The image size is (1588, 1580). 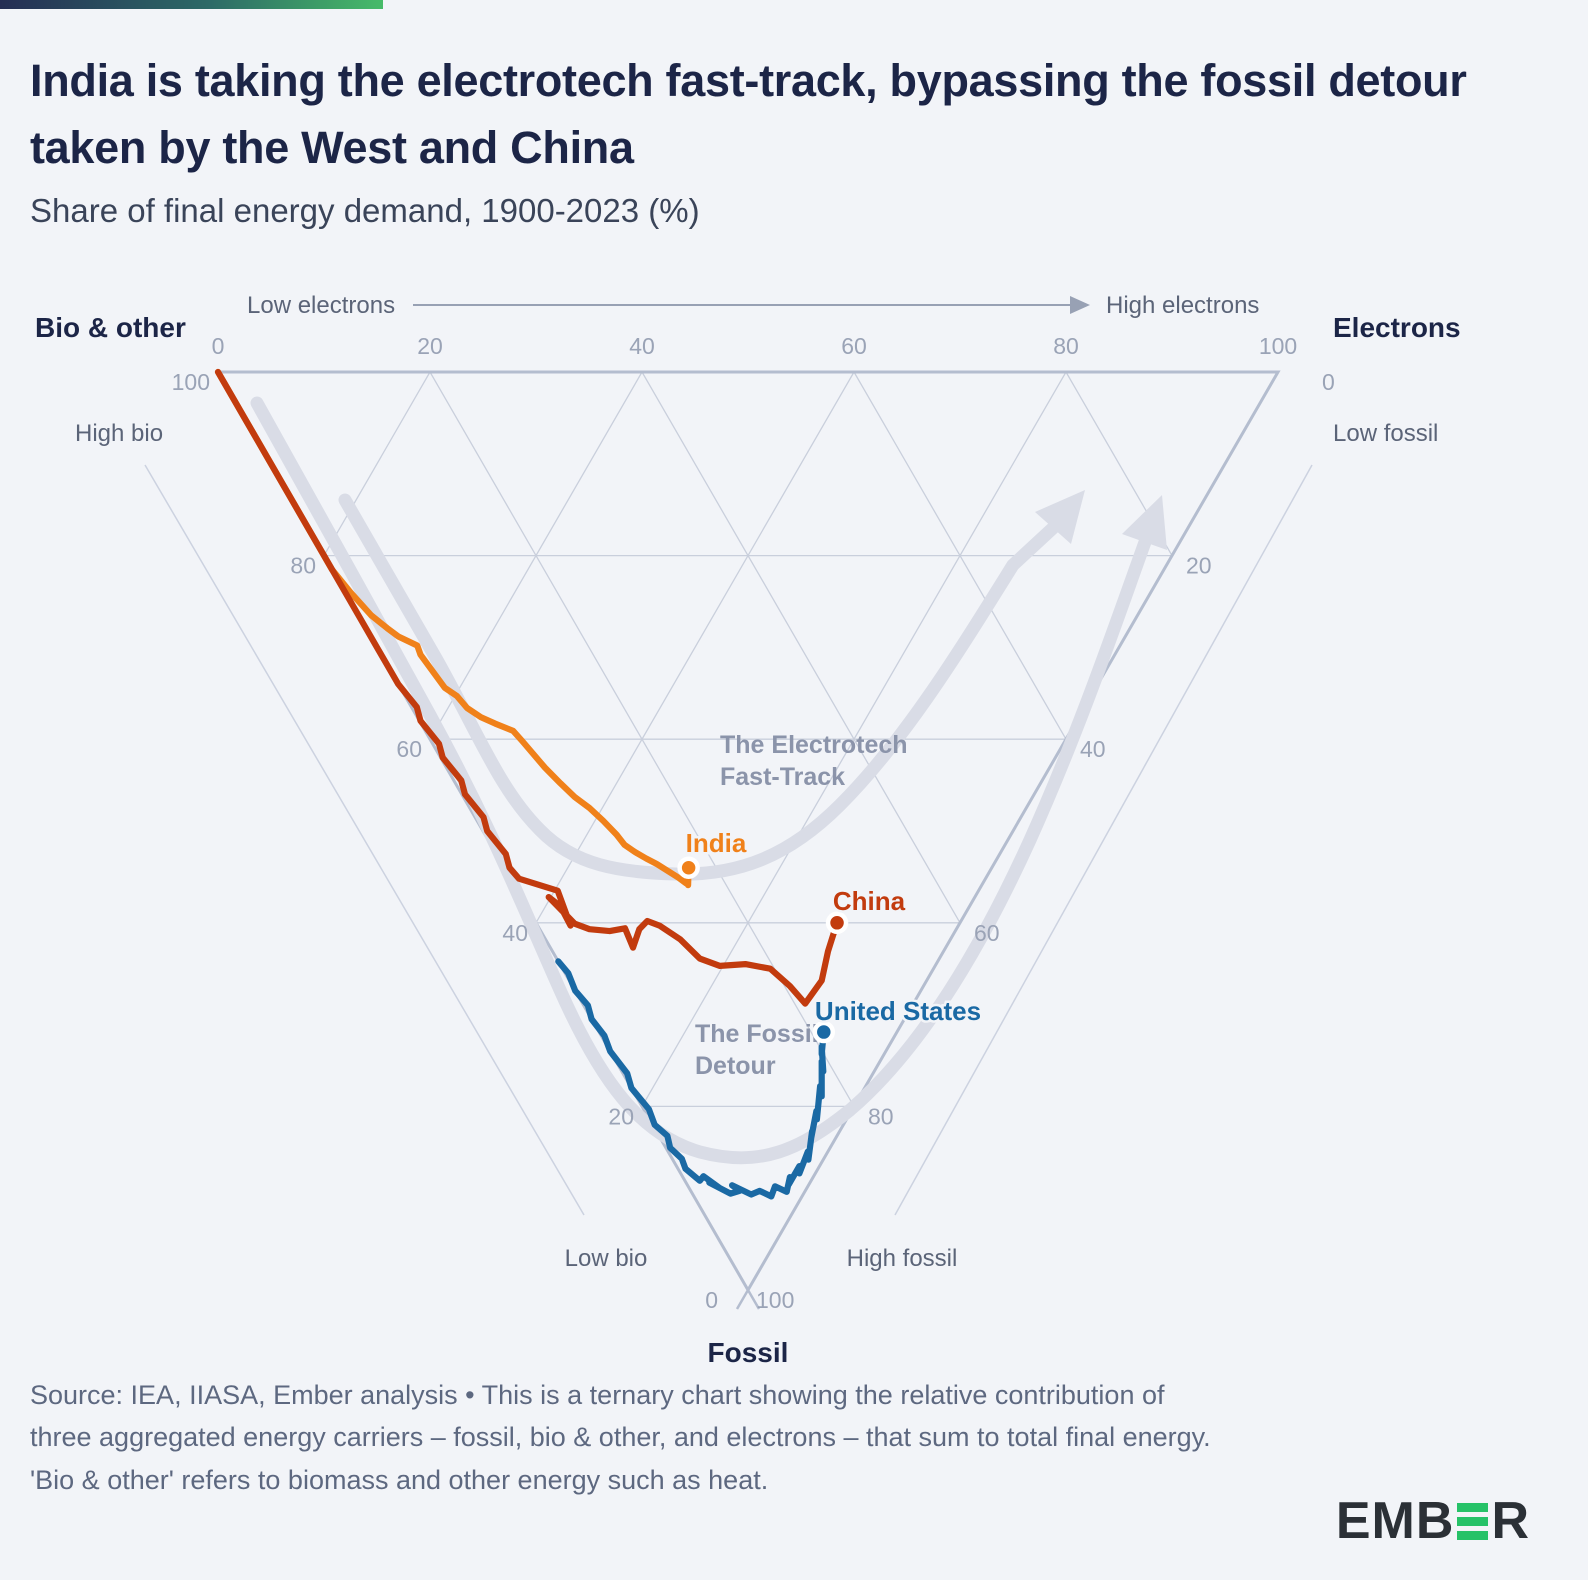 I want to click on fast-track-annotation-line1: The Electrotech, so click(x=814, y=745).